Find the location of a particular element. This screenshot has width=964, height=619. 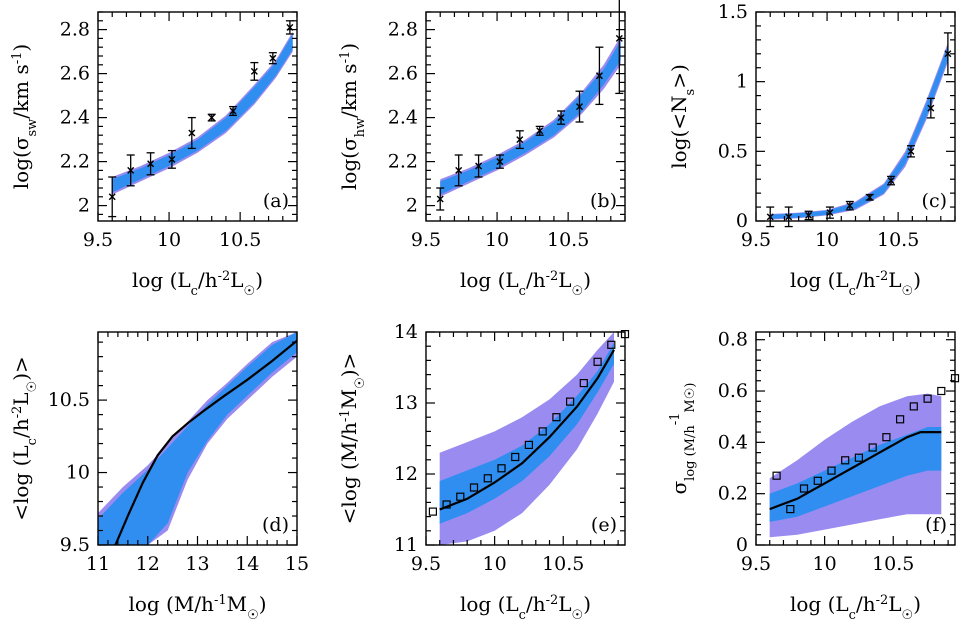

y-axis-label-f-part-3: M☉) is located at coordinates (690, 398).